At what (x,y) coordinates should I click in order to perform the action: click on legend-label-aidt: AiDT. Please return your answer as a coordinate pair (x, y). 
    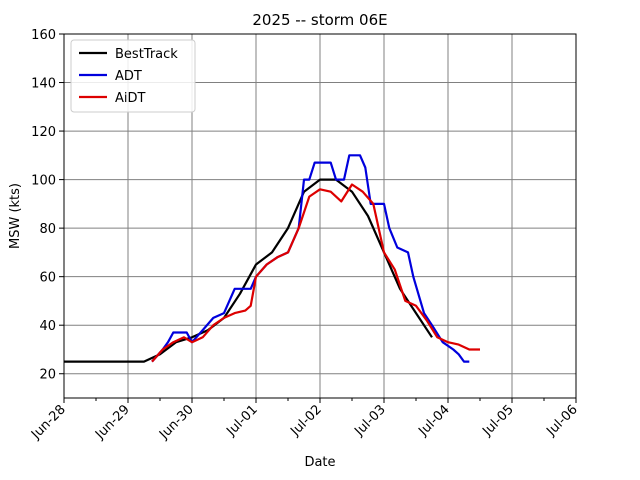
    Looking at the image, I should click on (130, 98).